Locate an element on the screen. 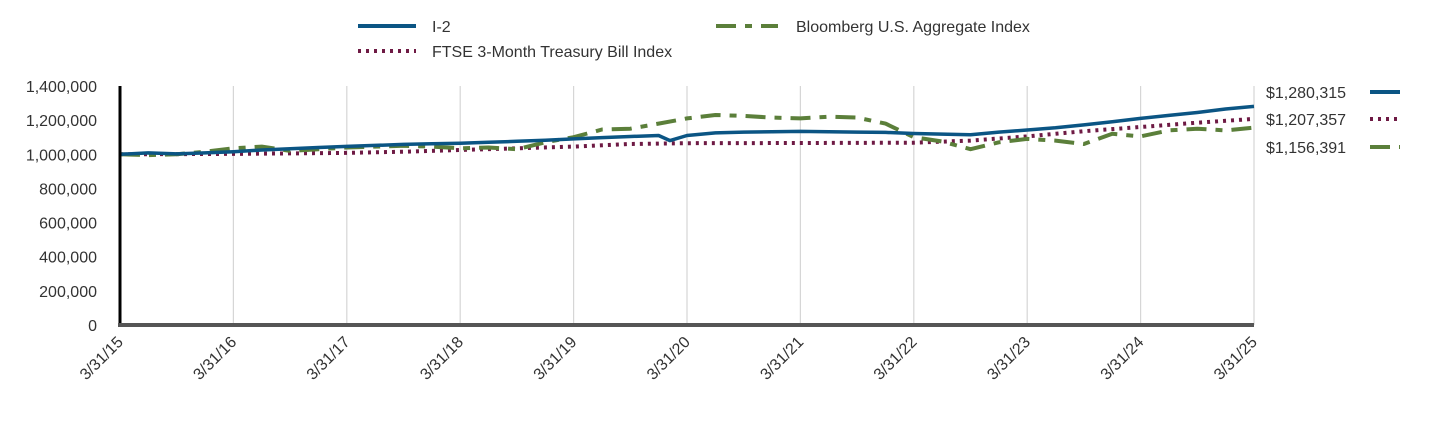 Image resolution: width=1440 pixels, height=432 pixels. x-tick-label: 3/31/23 is located at coordinates (1009, 359).